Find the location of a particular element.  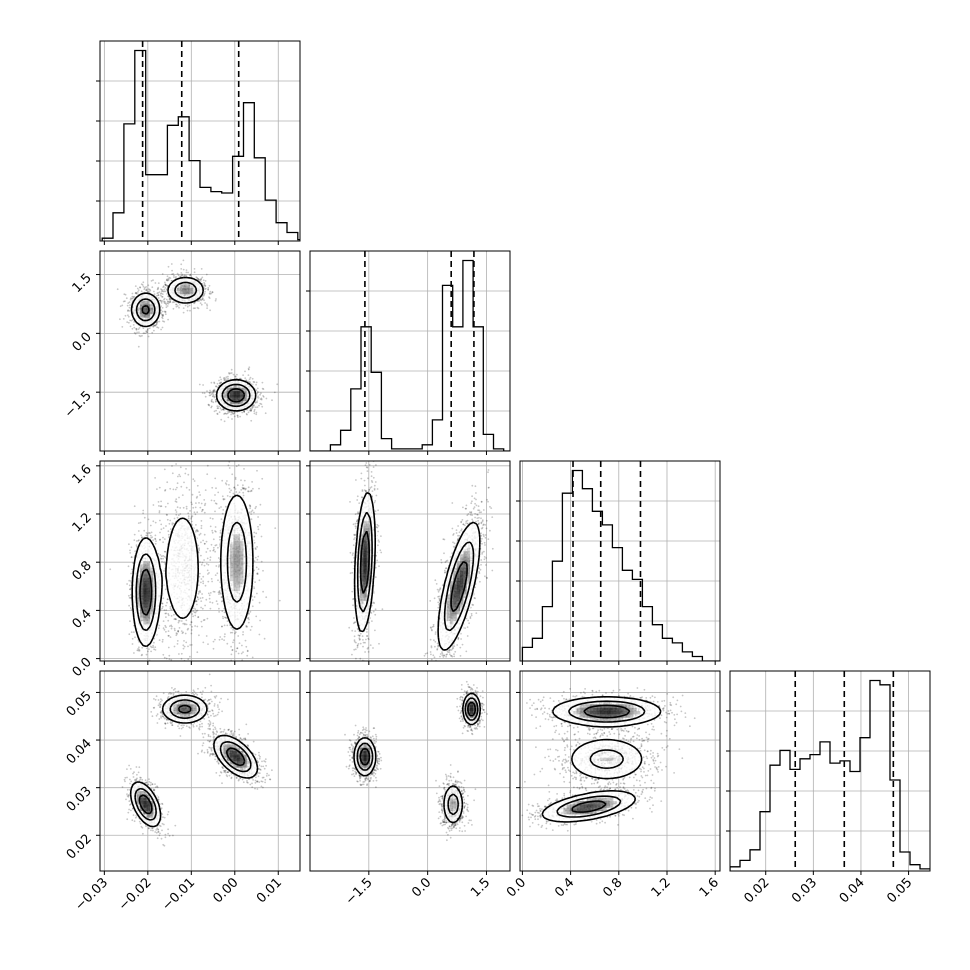

x-tick-label: −1.5 is located at coordinates (359, 891).